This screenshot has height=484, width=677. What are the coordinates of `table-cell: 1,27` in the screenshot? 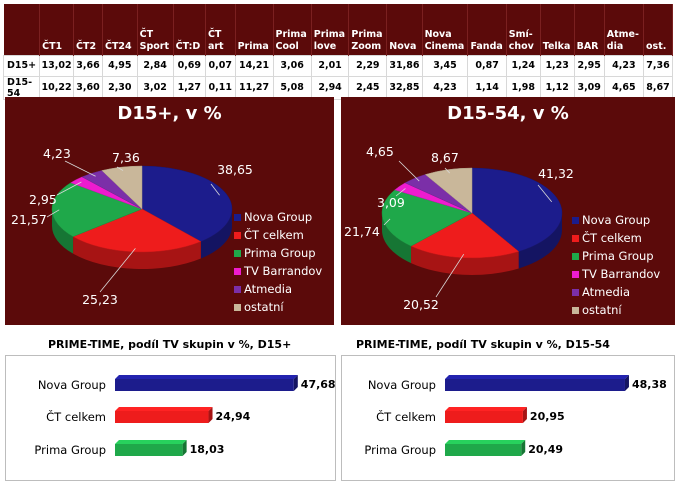 It's located at (189, 87).